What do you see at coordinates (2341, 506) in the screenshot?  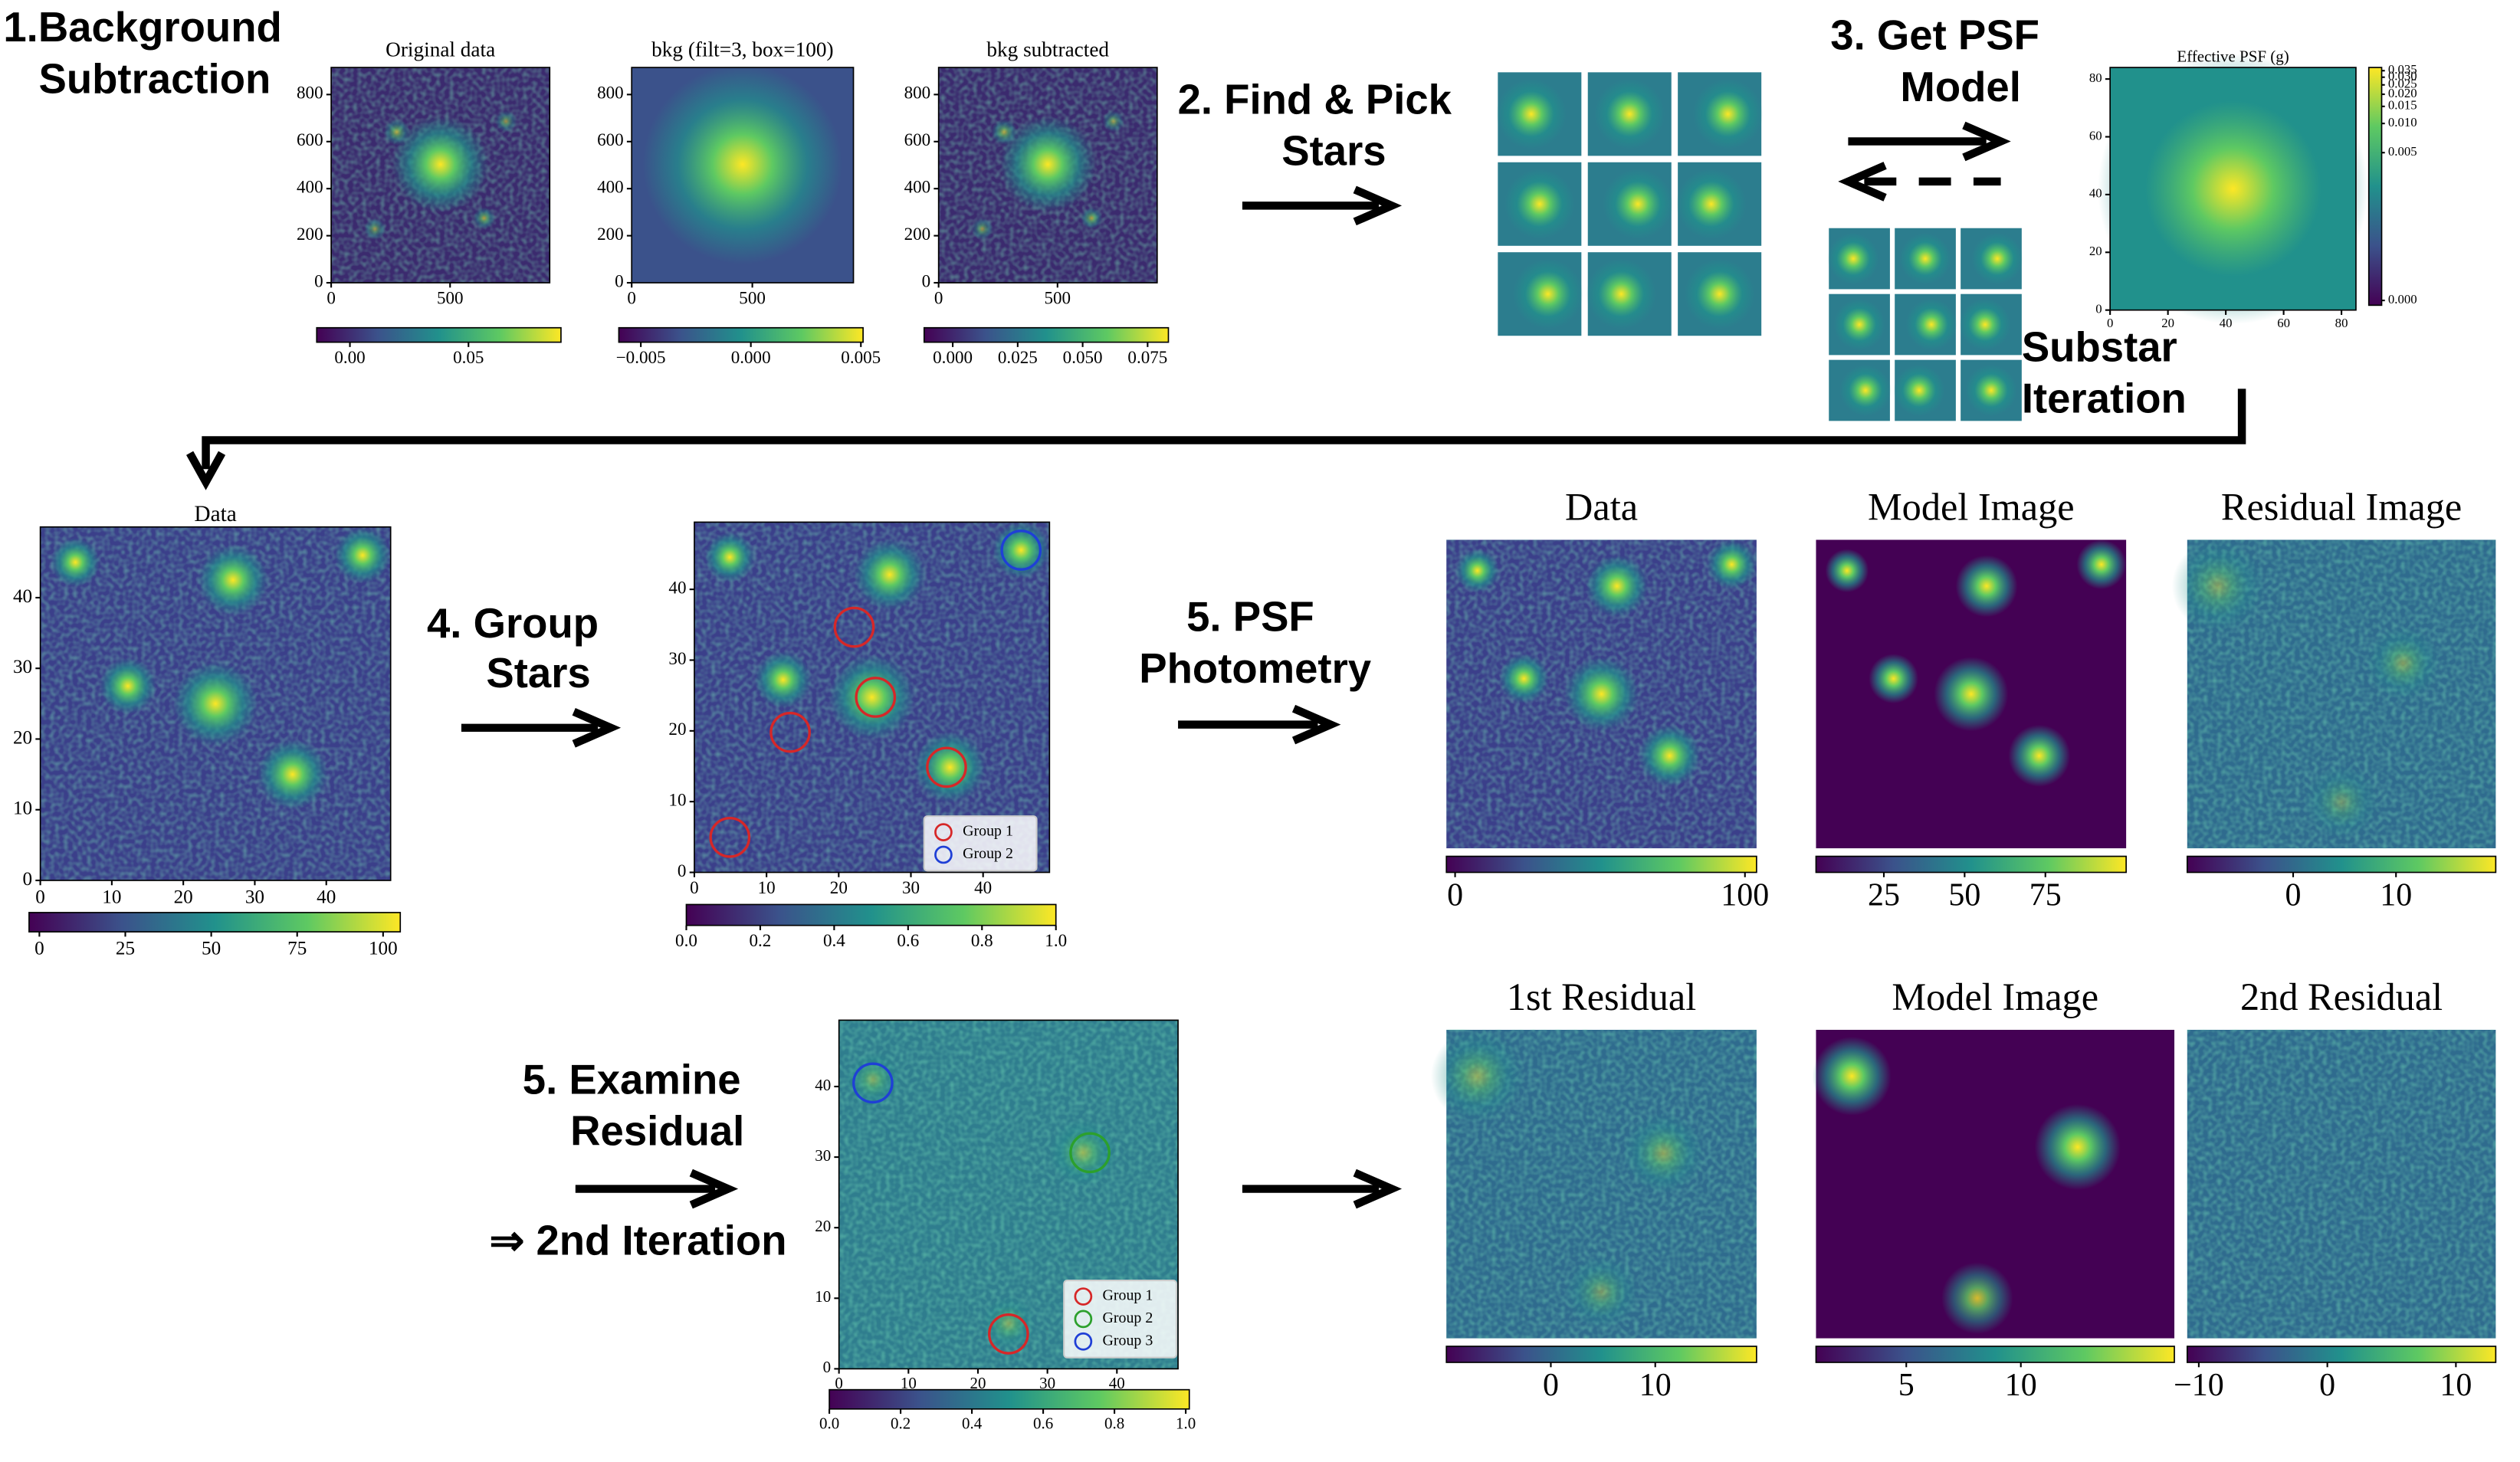 I see `panel-title: Residual Image` at bounding box center [2341, 506].